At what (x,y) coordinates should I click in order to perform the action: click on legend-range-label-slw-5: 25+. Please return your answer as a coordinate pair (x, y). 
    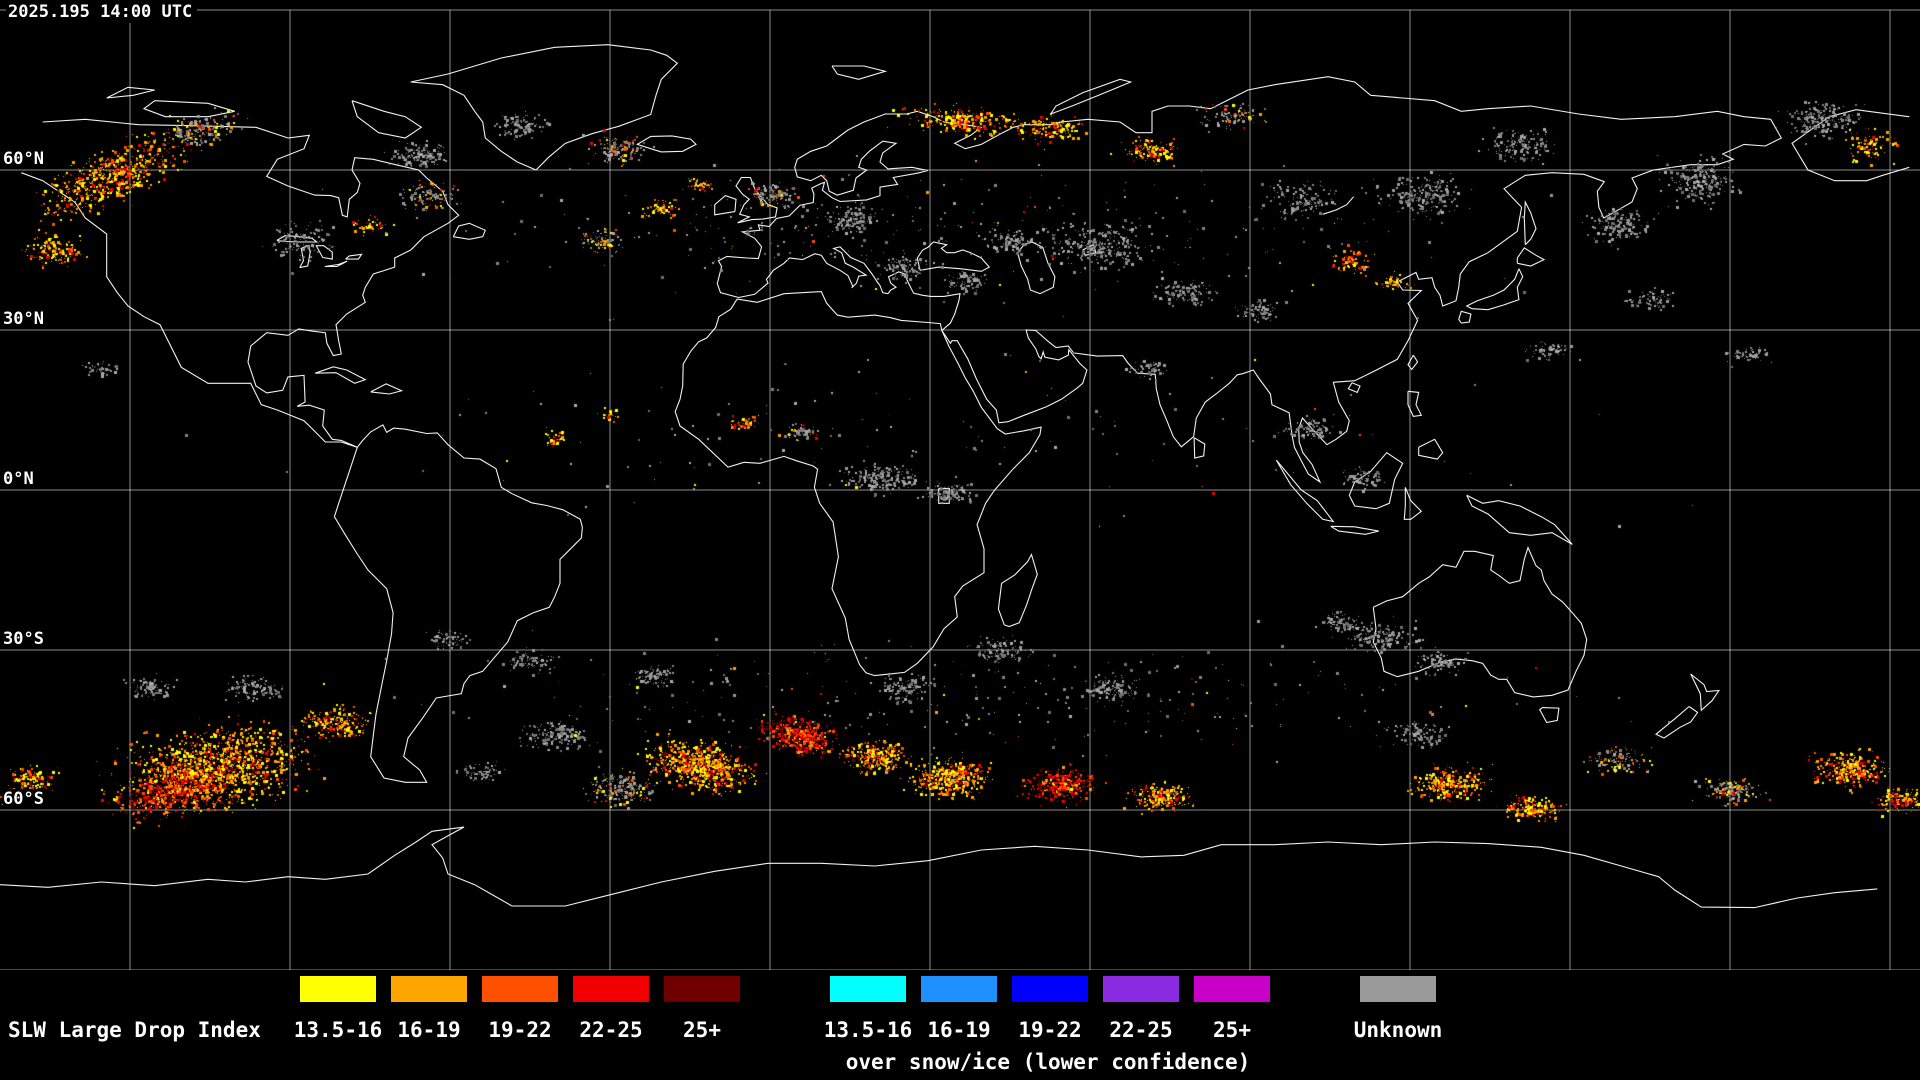
    Looking at the image, I should click on (702, 1030).